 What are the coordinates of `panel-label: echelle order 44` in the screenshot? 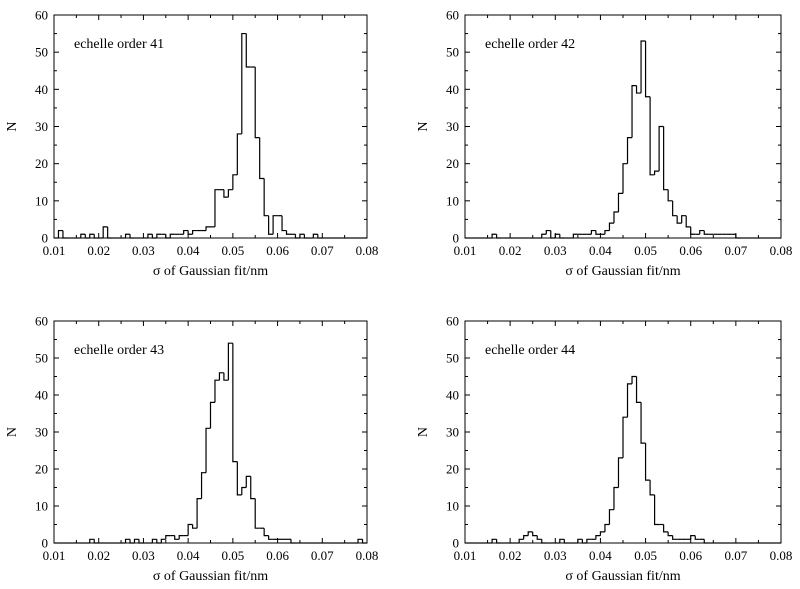 It's located at (530, 350).